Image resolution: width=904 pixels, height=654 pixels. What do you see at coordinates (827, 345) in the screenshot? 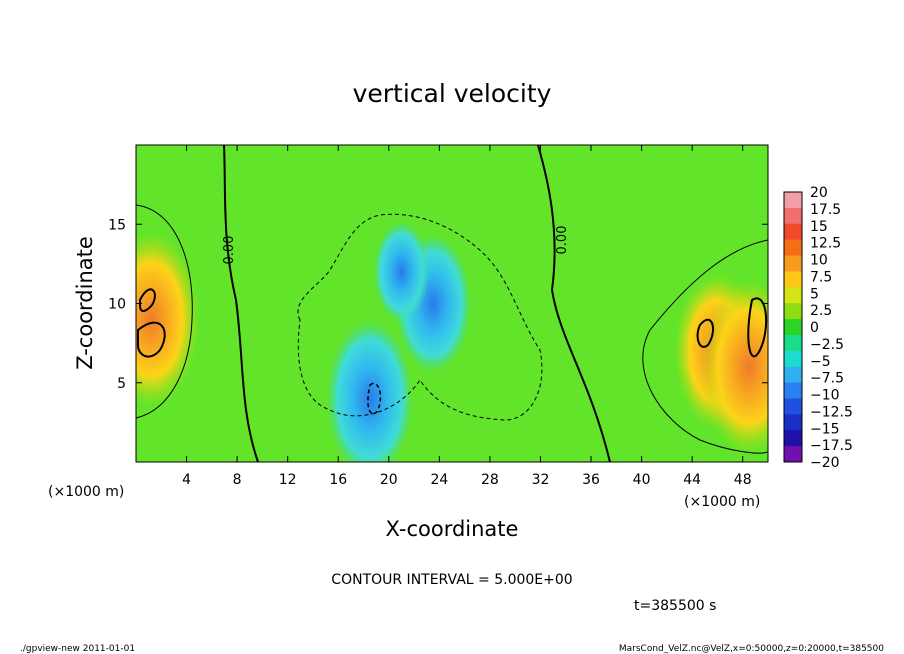
I see `colorbar-label: −2.5` at bounding box center [827, 345].